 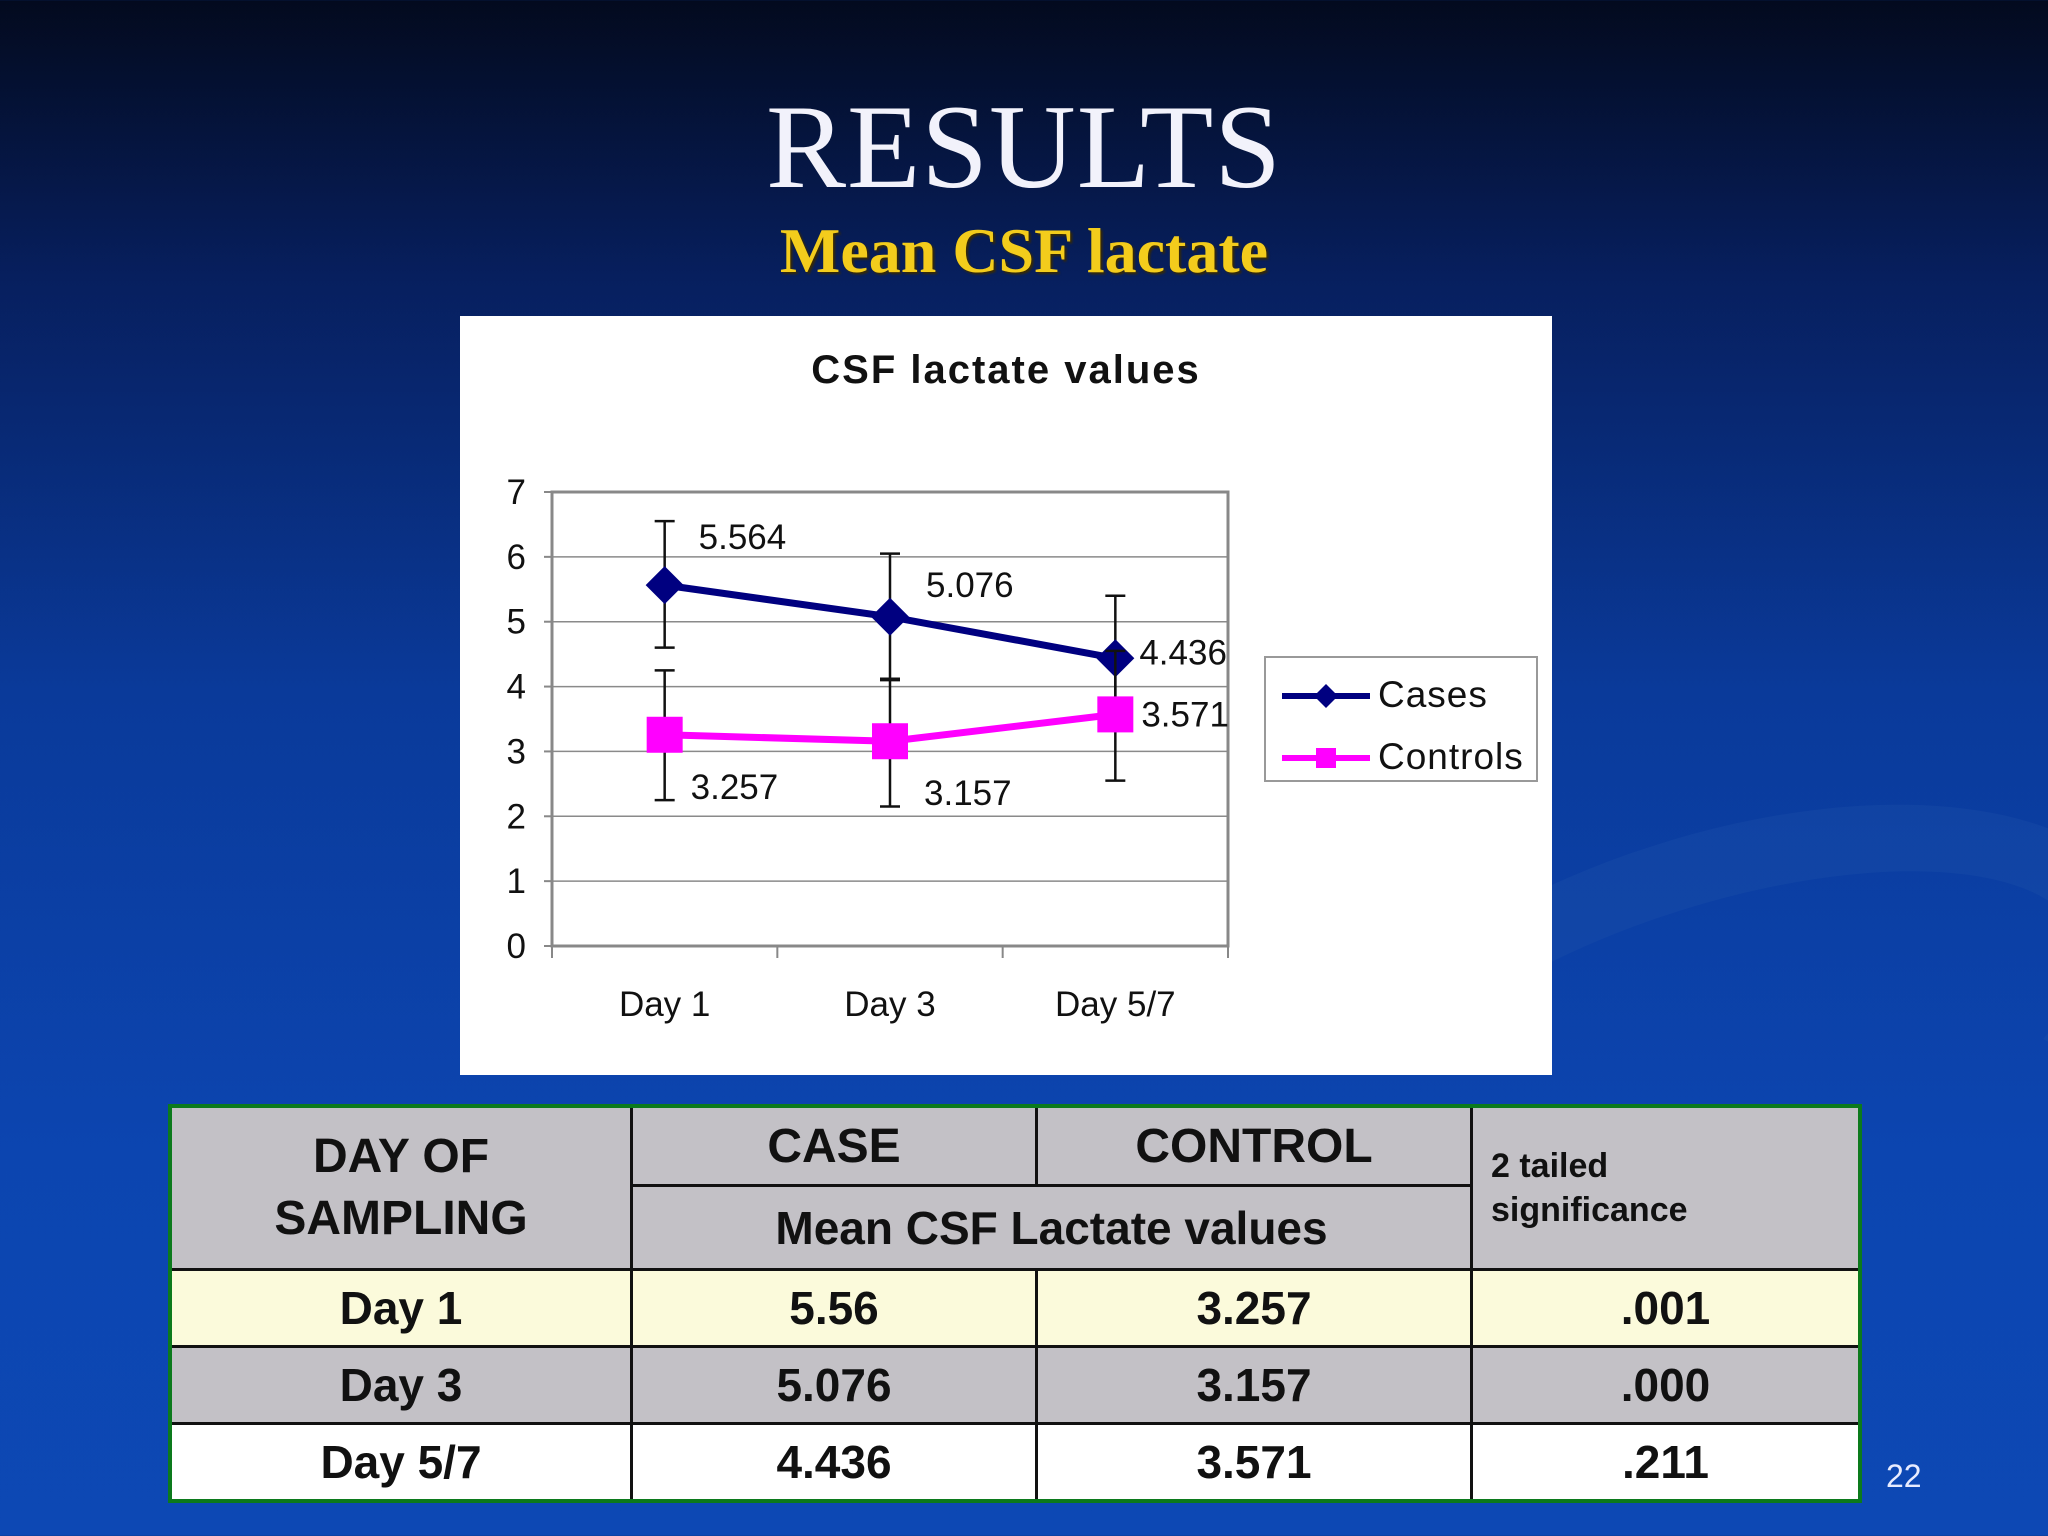 I want to click on data-label-controls: 3.571, so click(x=1185, y=714).